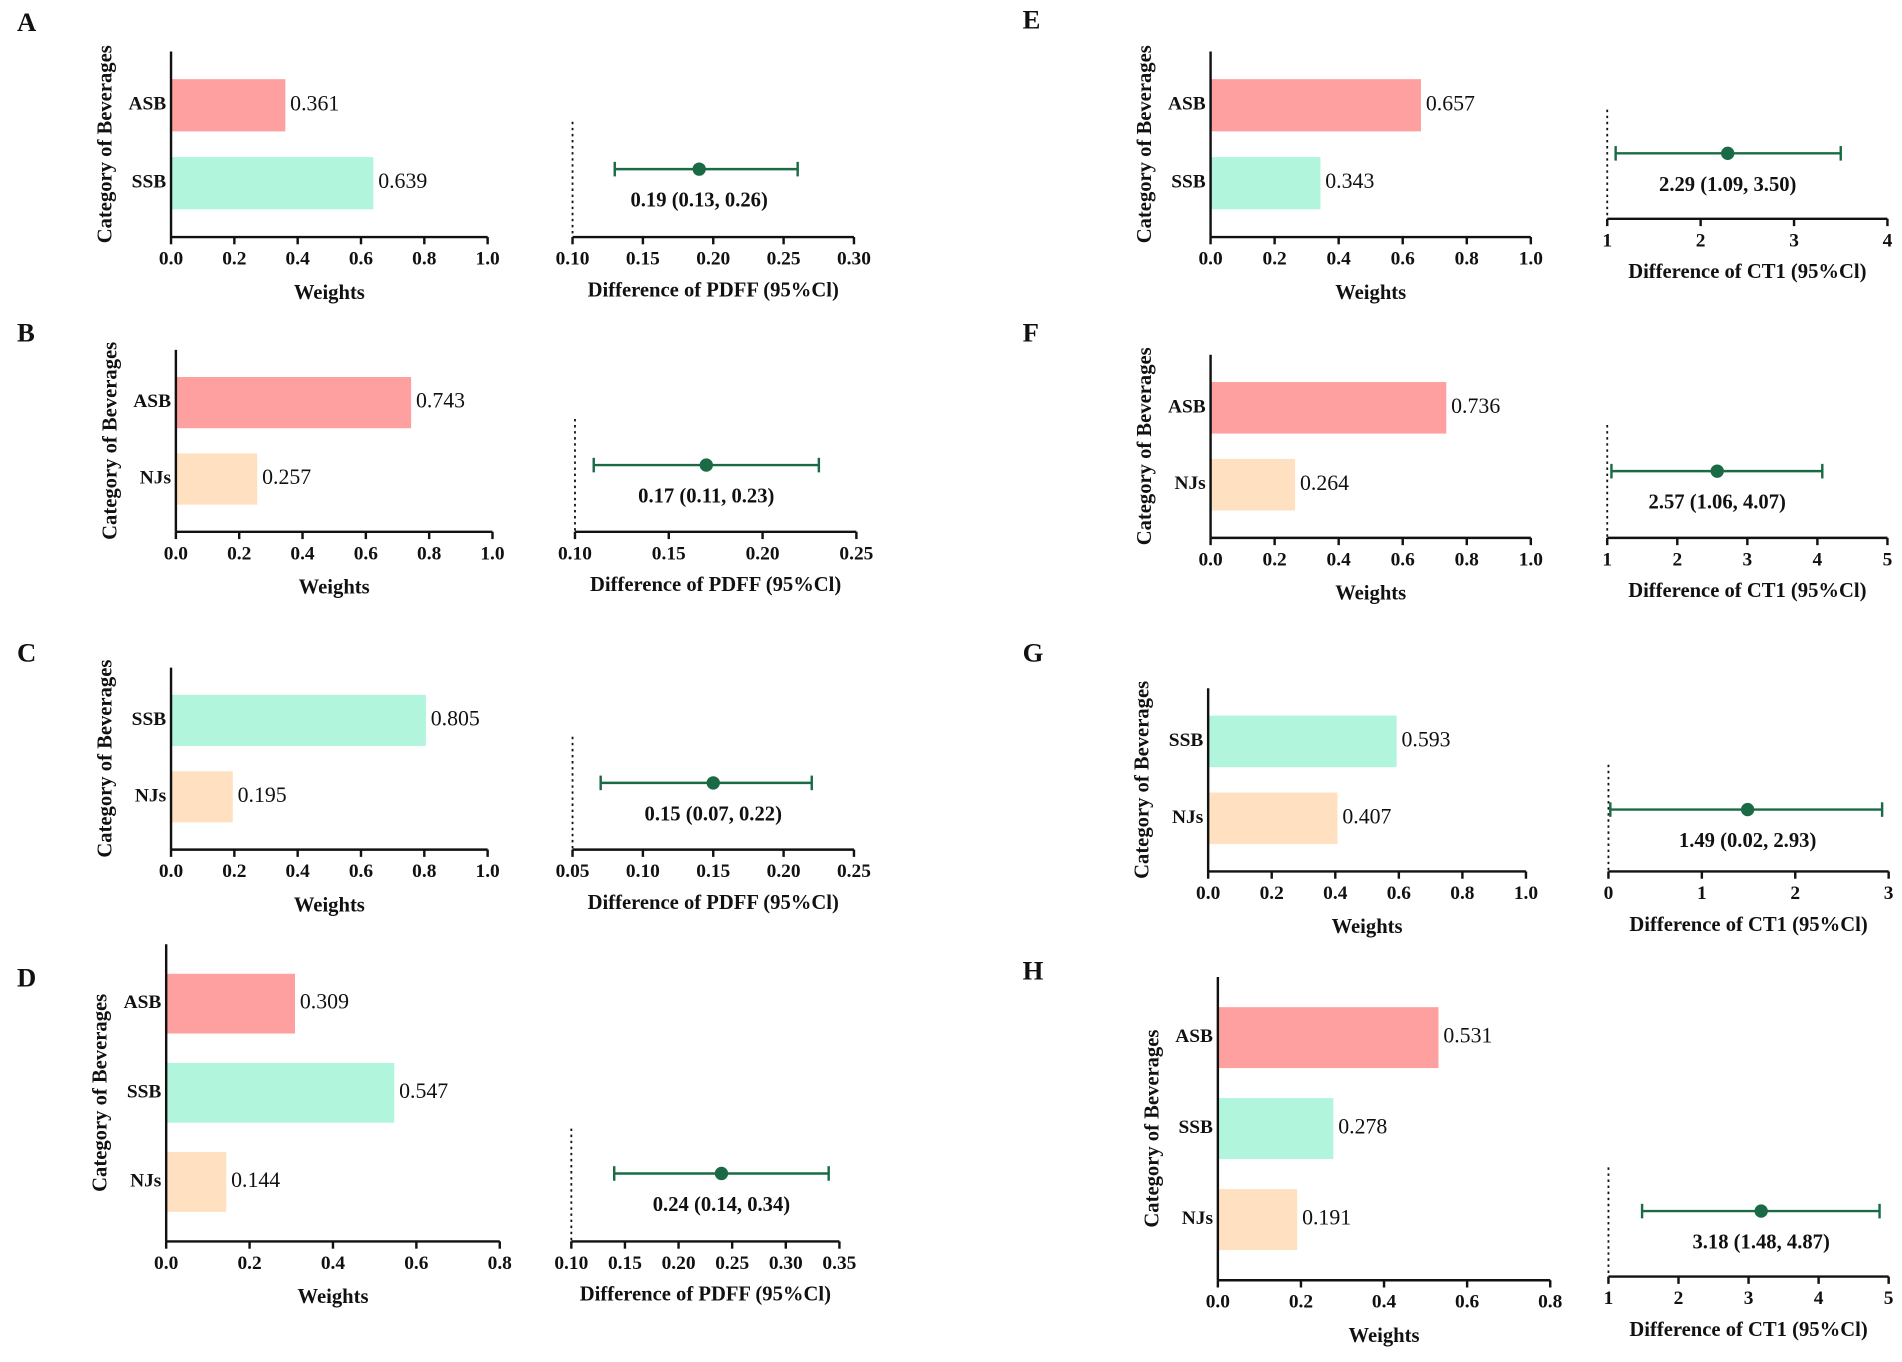 This screenshot has height=1362, width=1902. What do you see at coordinates (1425, 739) in the screenshot?
I see `value-label: 0.593` at bounding box center [1425, 739].